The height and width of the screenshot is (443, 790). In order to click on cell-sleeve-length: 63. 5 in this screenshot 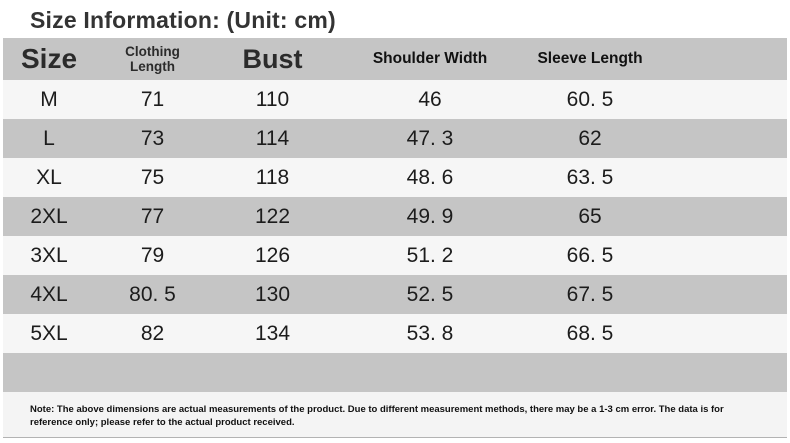, I will do `click(590, 177)`.